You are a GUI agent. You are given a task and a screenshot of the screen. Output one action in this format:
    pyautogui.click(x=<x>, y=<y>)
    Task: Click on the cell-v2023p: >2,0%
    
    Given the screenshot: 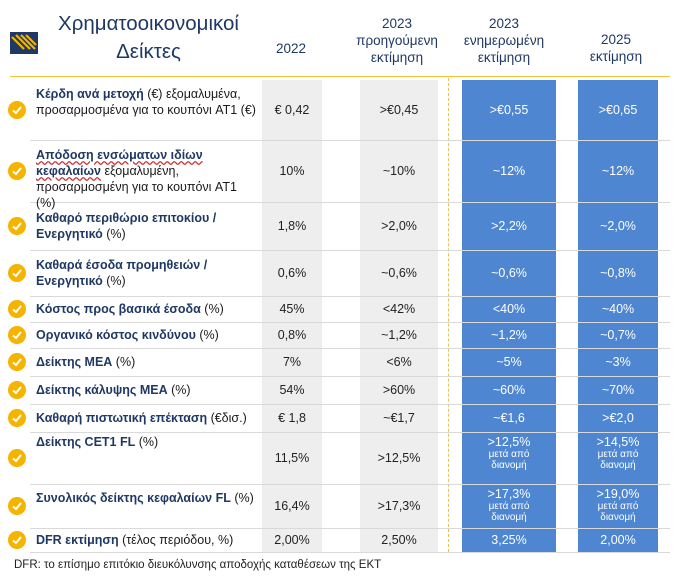 What is the action you would take?
    pyautogui.click(x=399, y=226)
    